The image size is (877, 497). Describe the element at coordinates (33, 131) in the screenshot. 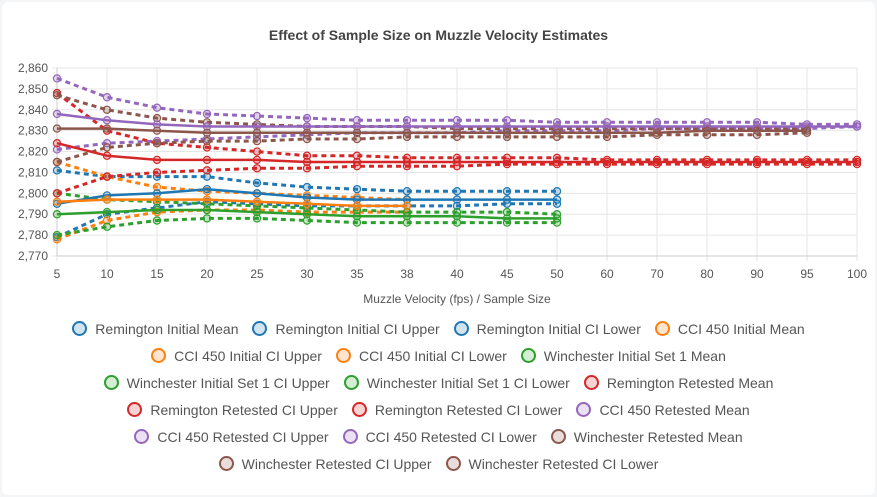

I see `y-tick-label: 2,830` at that location.